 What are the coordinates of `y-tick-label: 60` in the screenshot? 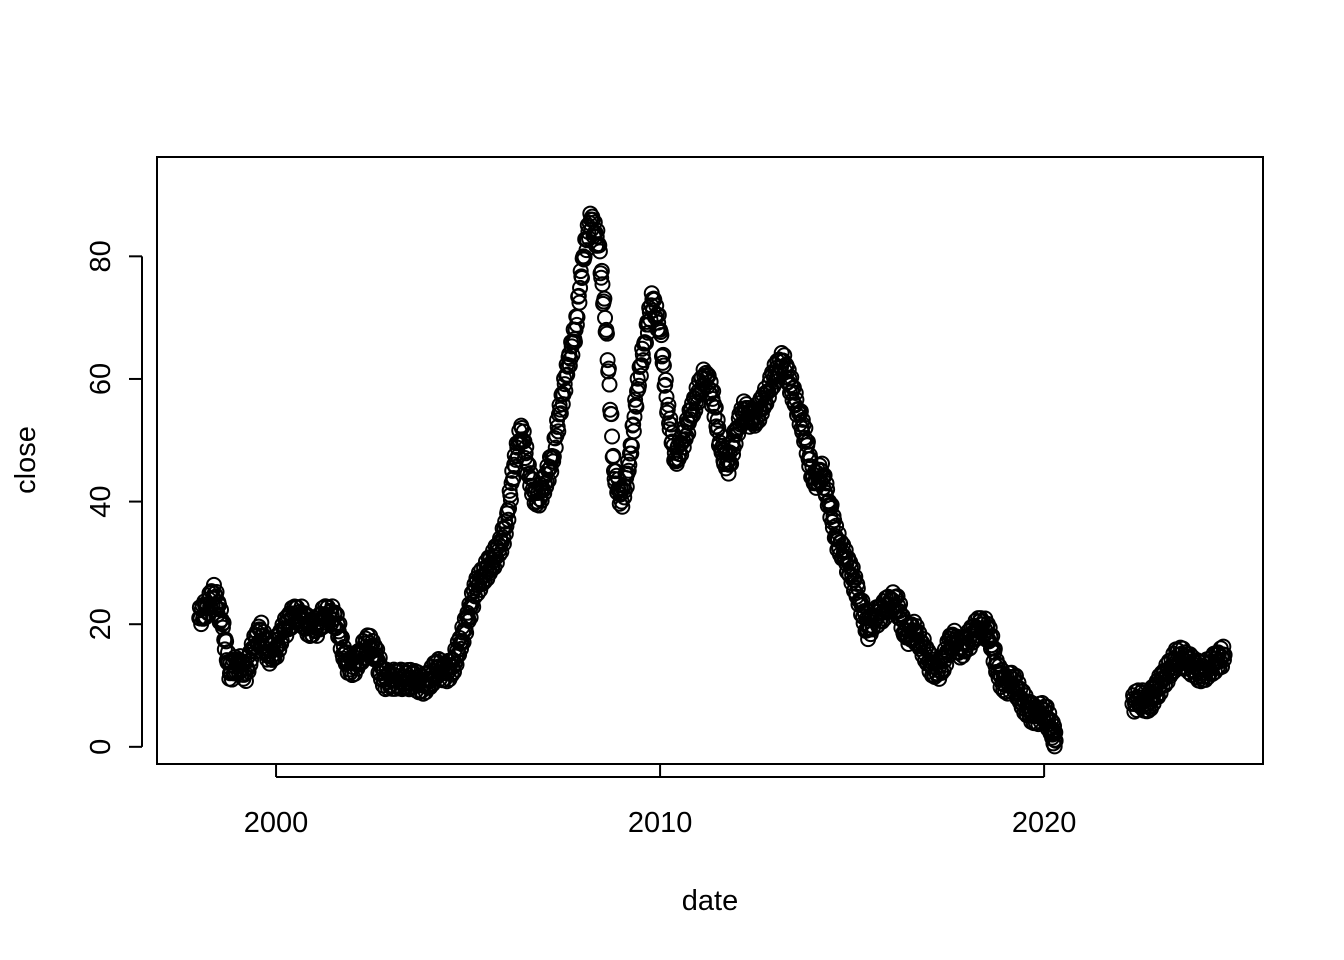 It's located at (101, 379).